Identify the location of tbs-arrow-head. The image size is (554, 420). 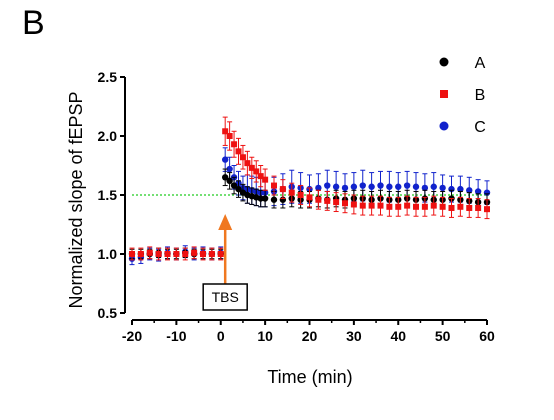
(225, 222).